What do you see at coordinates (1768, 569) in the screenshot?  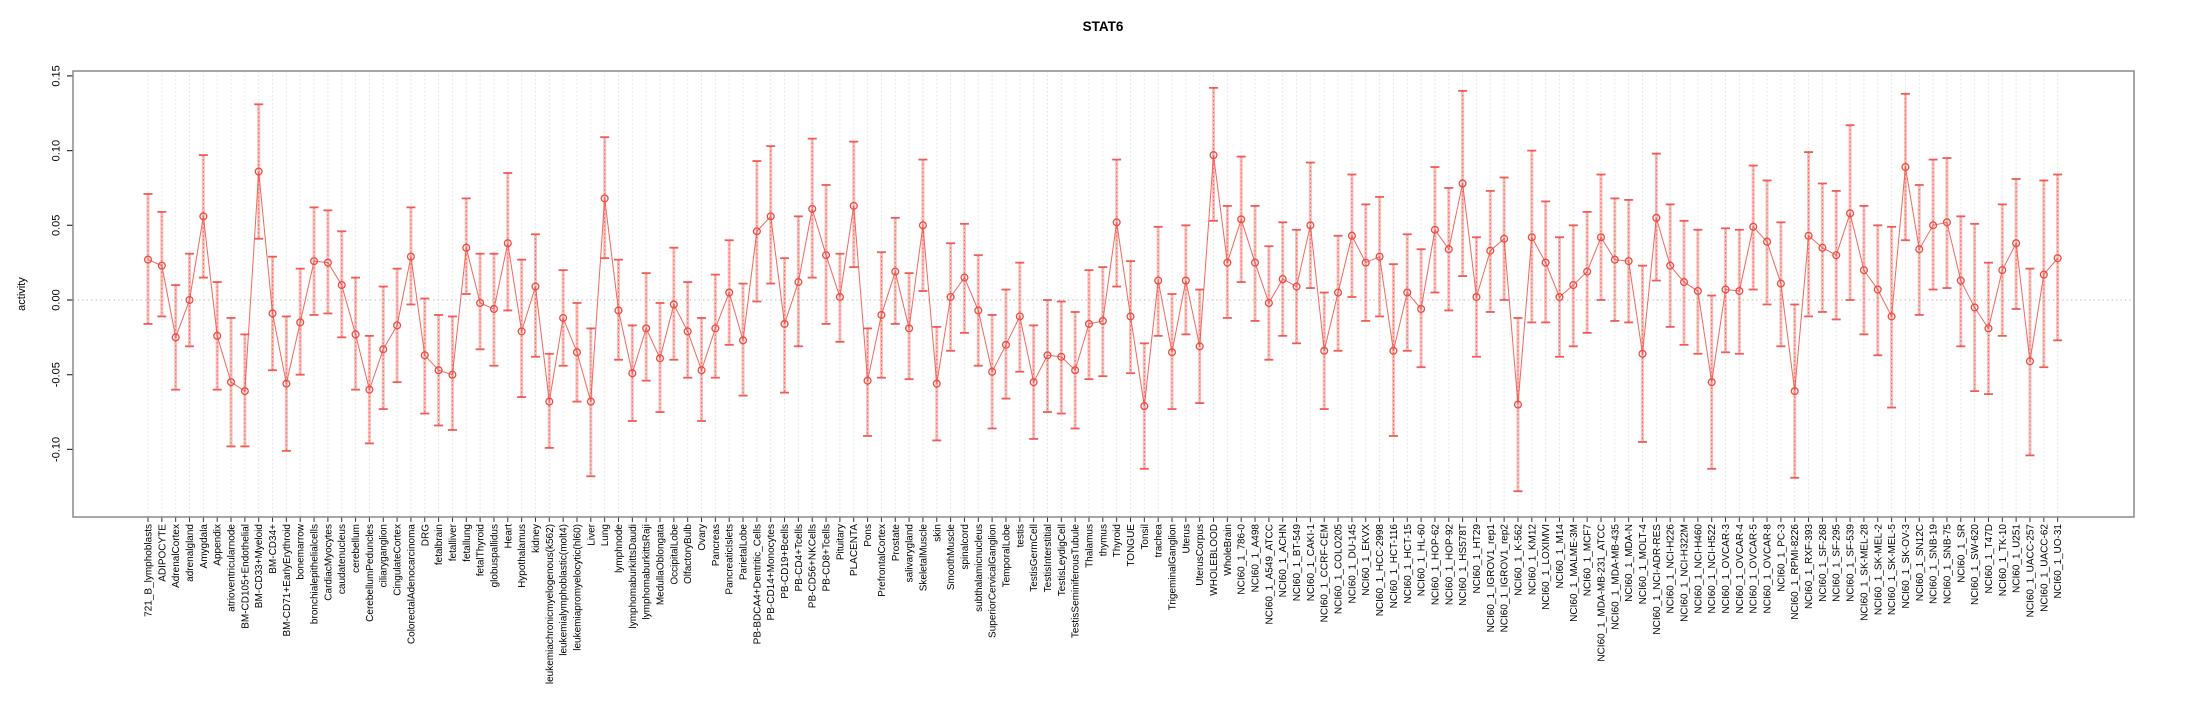 I see `x-tick-label: NCI60_1_OVCAR-8` at bounding box center [1768, 569].